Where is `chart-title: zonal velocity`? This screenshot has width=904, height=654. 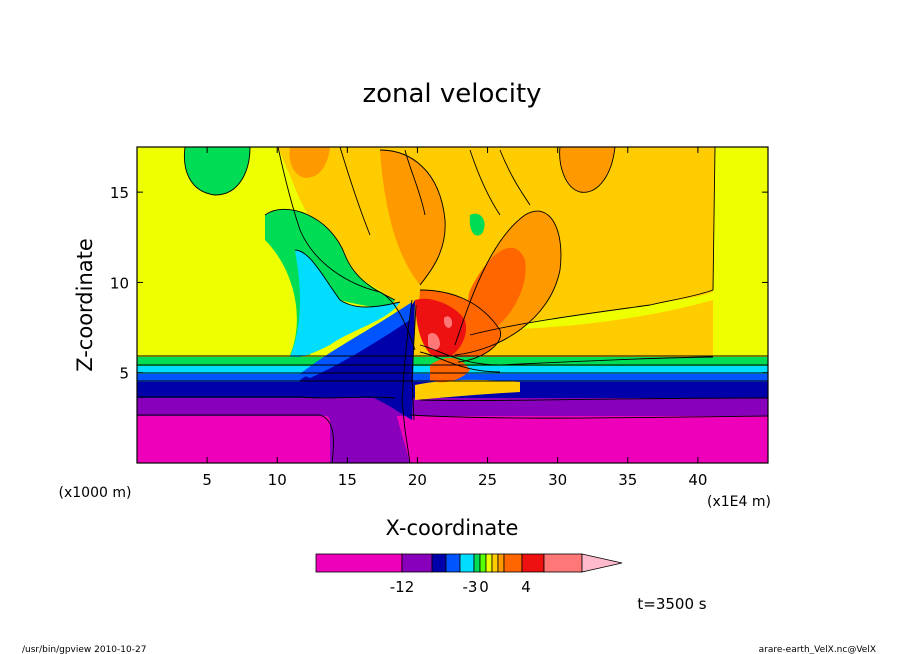 chart-title: zonal velocity is located at coordinates (451, 94).